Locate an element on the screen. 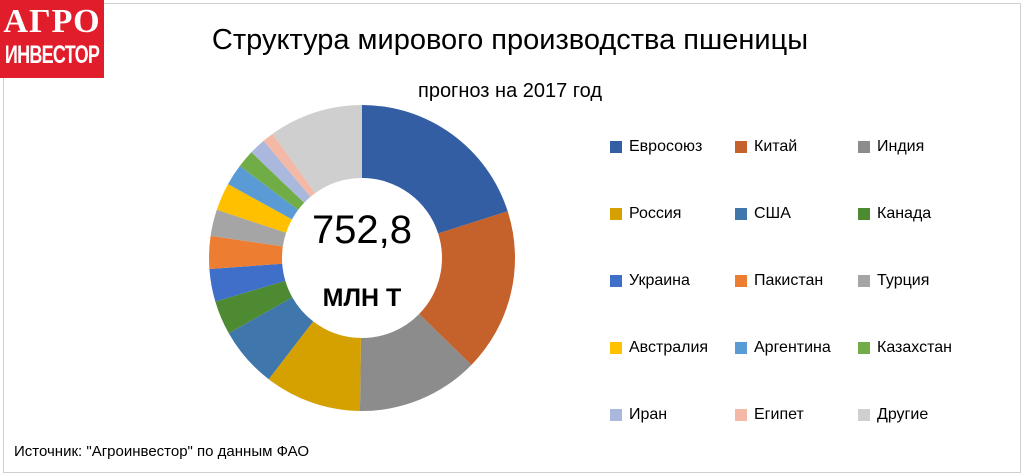 This screenshot has height=476, width=1024. legend-item: Россия is located at coordinates (645, 214).